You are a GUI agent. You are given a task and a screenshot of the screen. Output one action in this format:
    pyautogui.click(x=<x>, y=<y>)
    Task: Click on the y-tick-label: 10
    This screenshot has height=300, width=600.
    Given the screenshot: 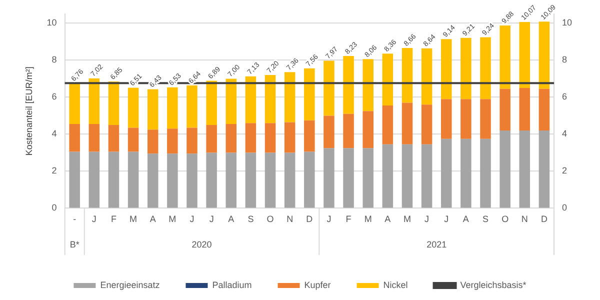 What is the action you would take?
    pyautogui.click(x=51, y=23)
    